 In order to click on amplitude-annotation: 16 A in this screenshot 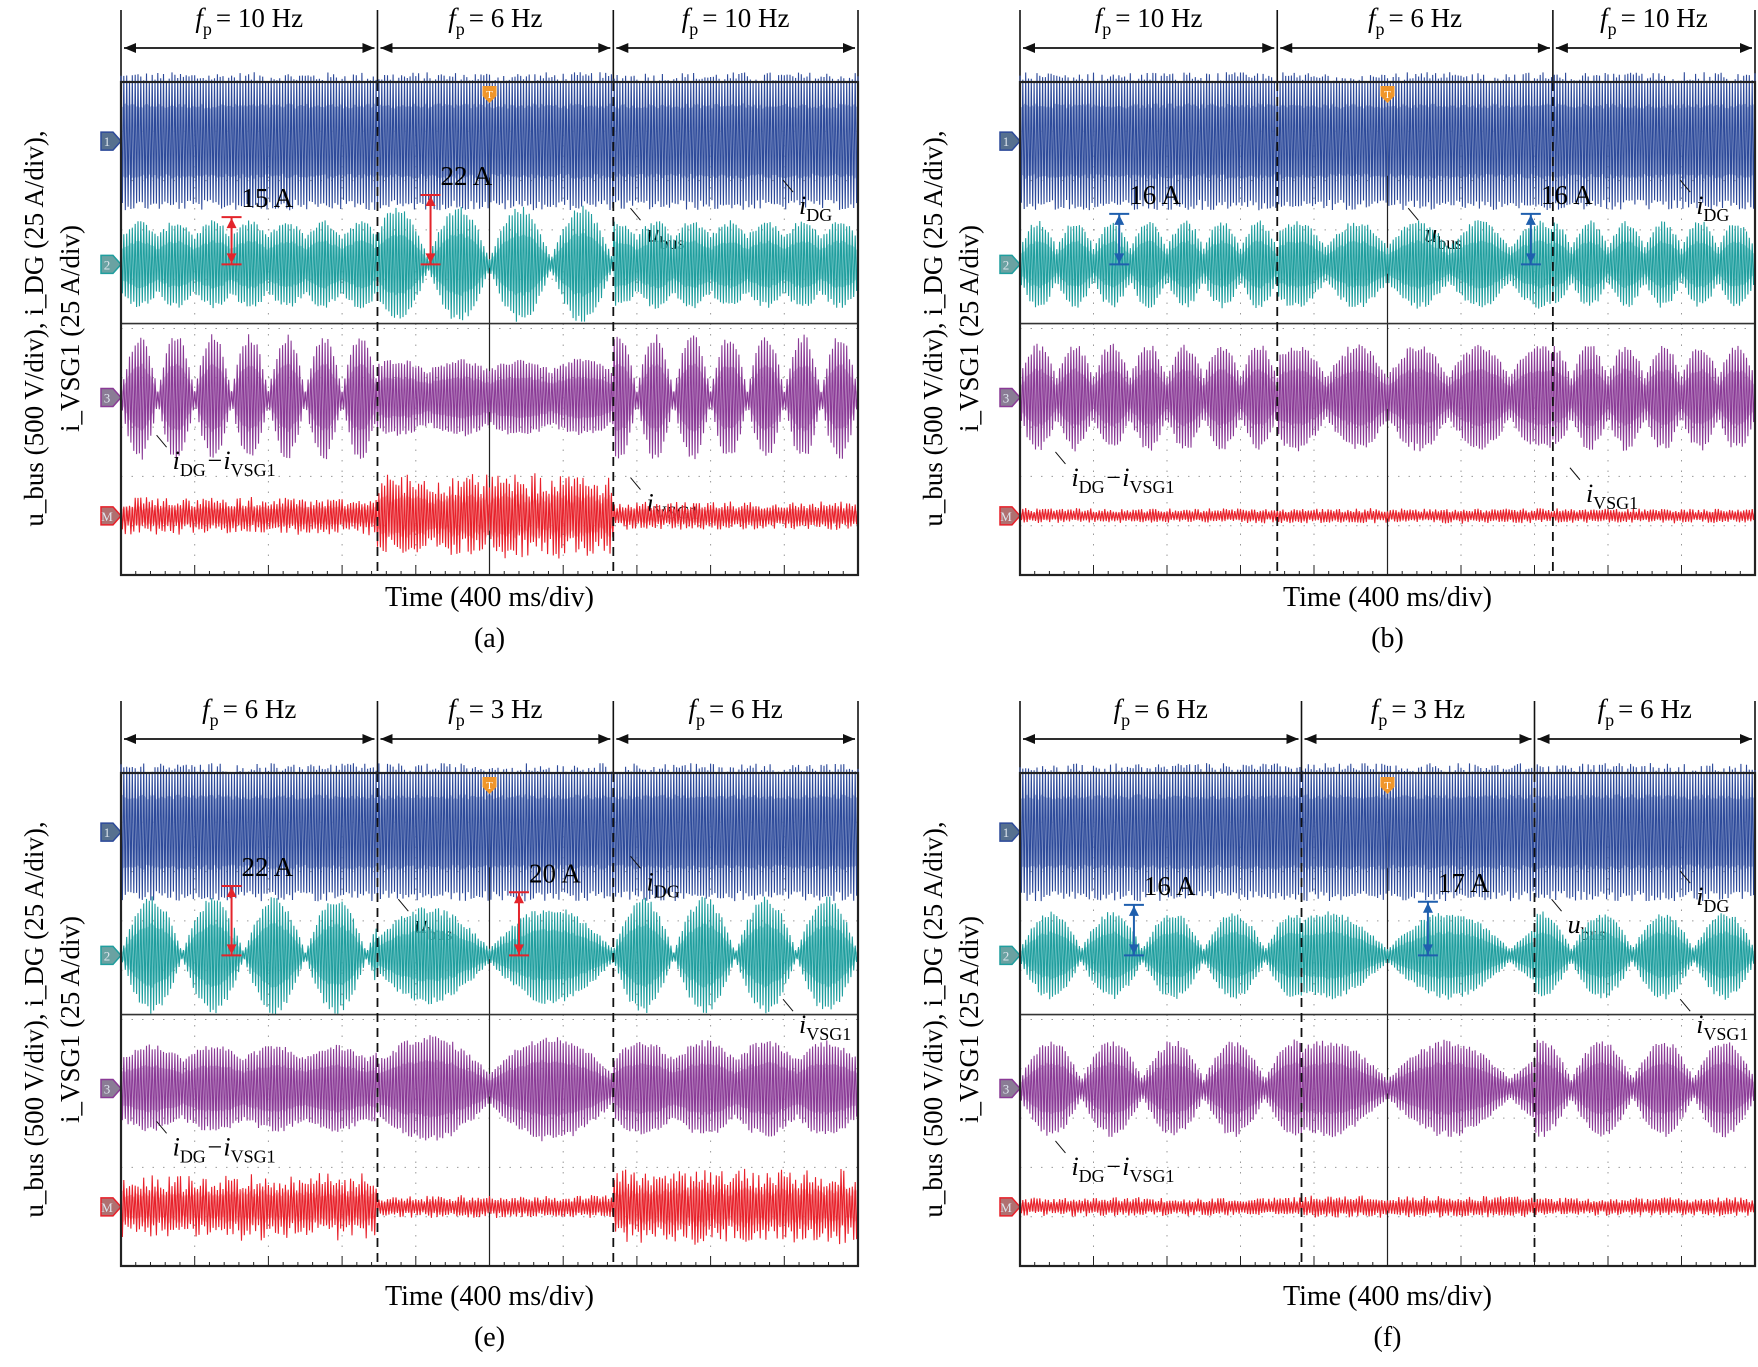, I will do `click(1159, 914)`.